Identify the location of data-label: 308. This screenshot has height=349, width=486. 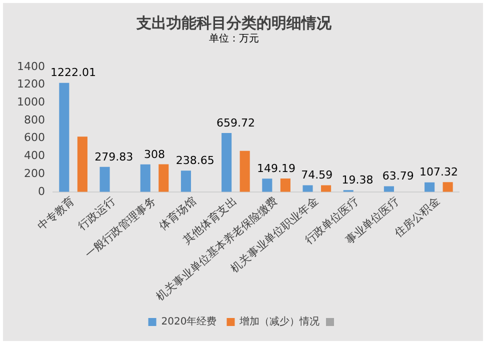
(154, 154).